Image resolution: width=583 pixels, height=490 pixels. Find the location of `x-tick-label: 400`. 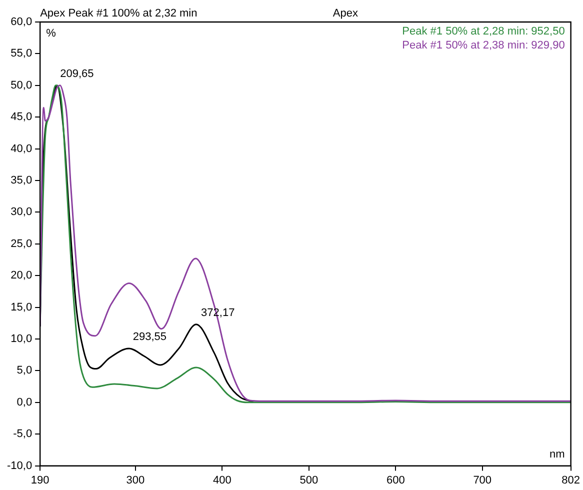

x-tick-label: 400 is located at coordinates (222, 480).